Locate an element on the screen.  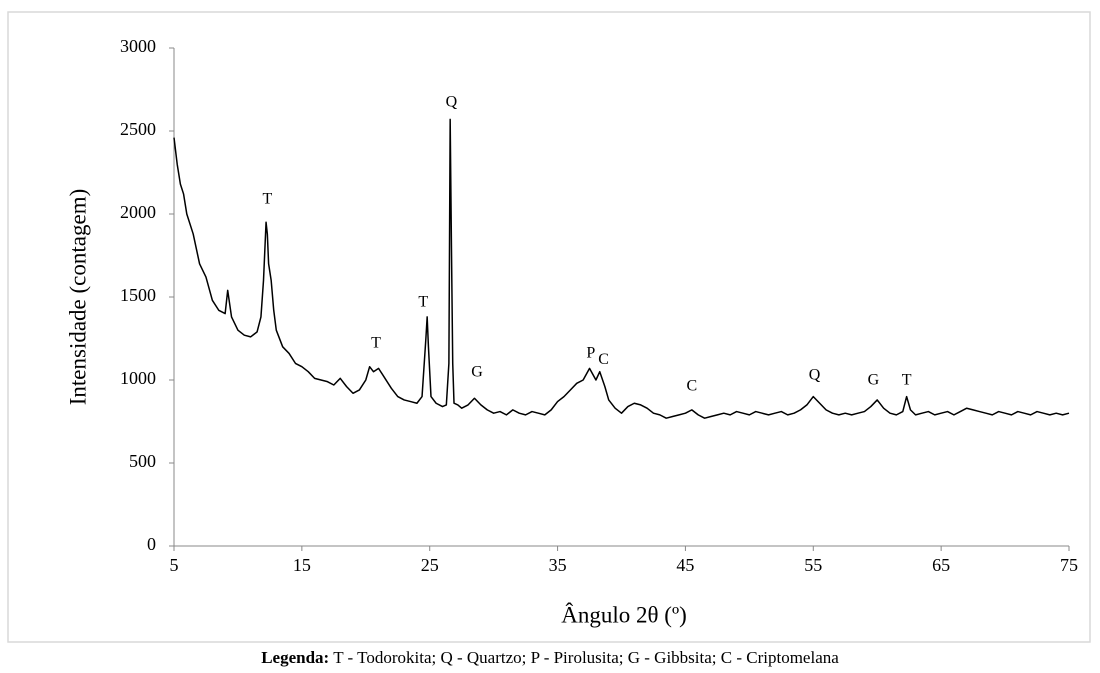
y-axis-label: Intensidade (contagem) is located at coordinates (77, 297).